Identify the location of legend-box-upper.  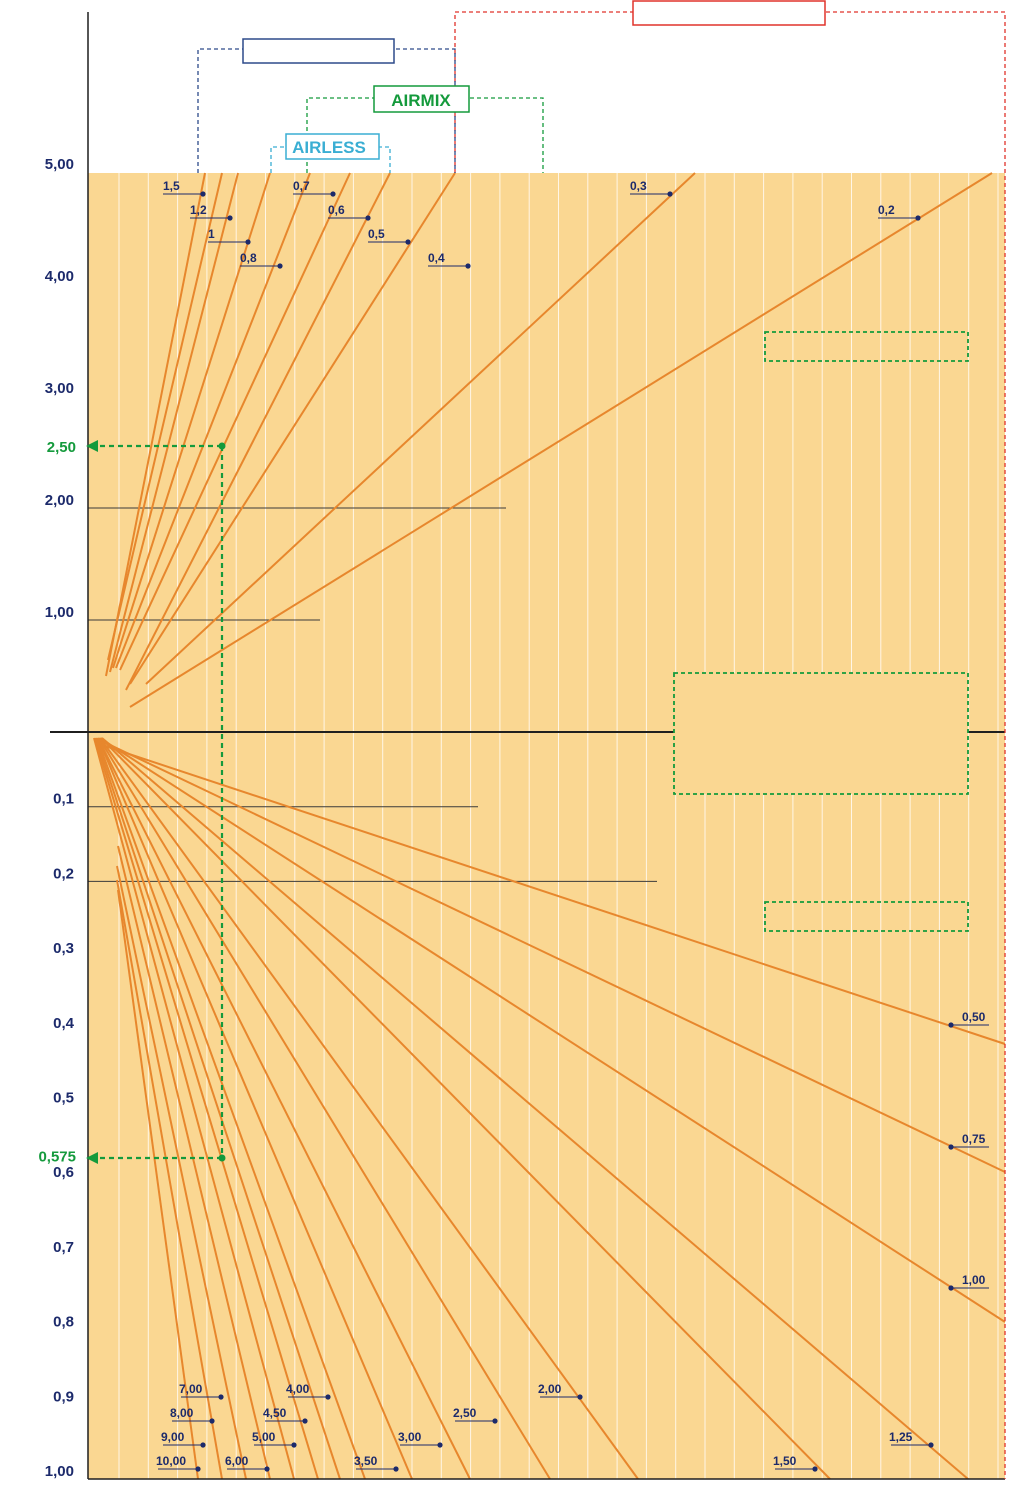
(866, 346).